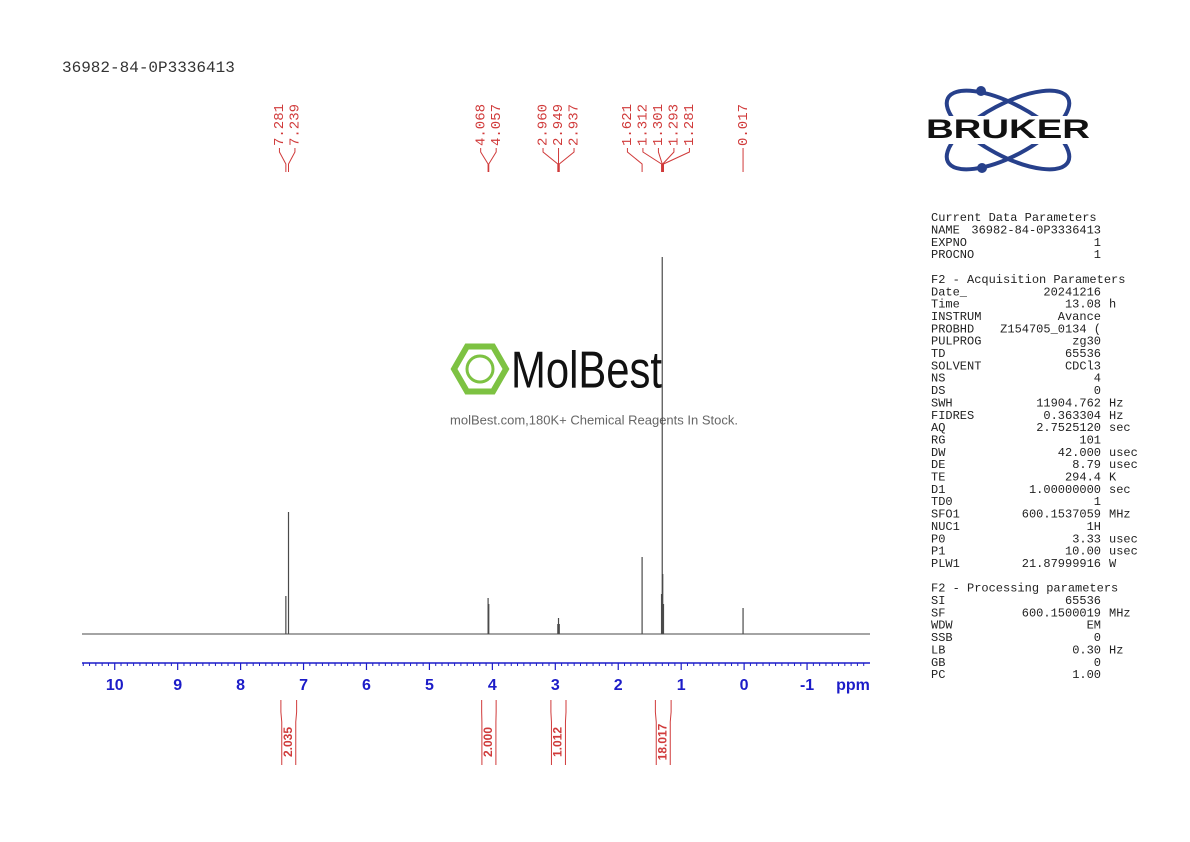 The width and height of the screenshot is (1190, 842). What do you see at coordinates (938, 440) in the screenshot?
I see `parameter-name: RG` at bounding box center [938, 440].